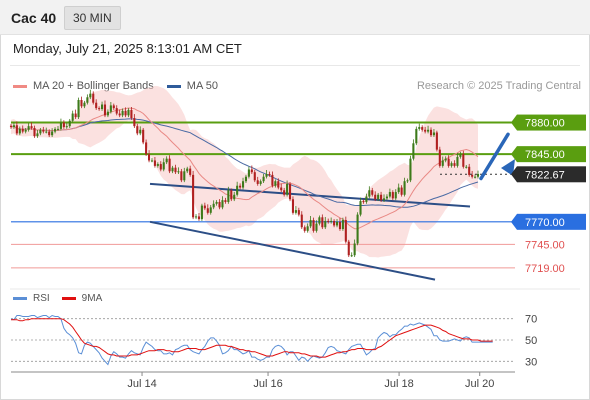  I want to click on upper-trendline, so click(310, 195).